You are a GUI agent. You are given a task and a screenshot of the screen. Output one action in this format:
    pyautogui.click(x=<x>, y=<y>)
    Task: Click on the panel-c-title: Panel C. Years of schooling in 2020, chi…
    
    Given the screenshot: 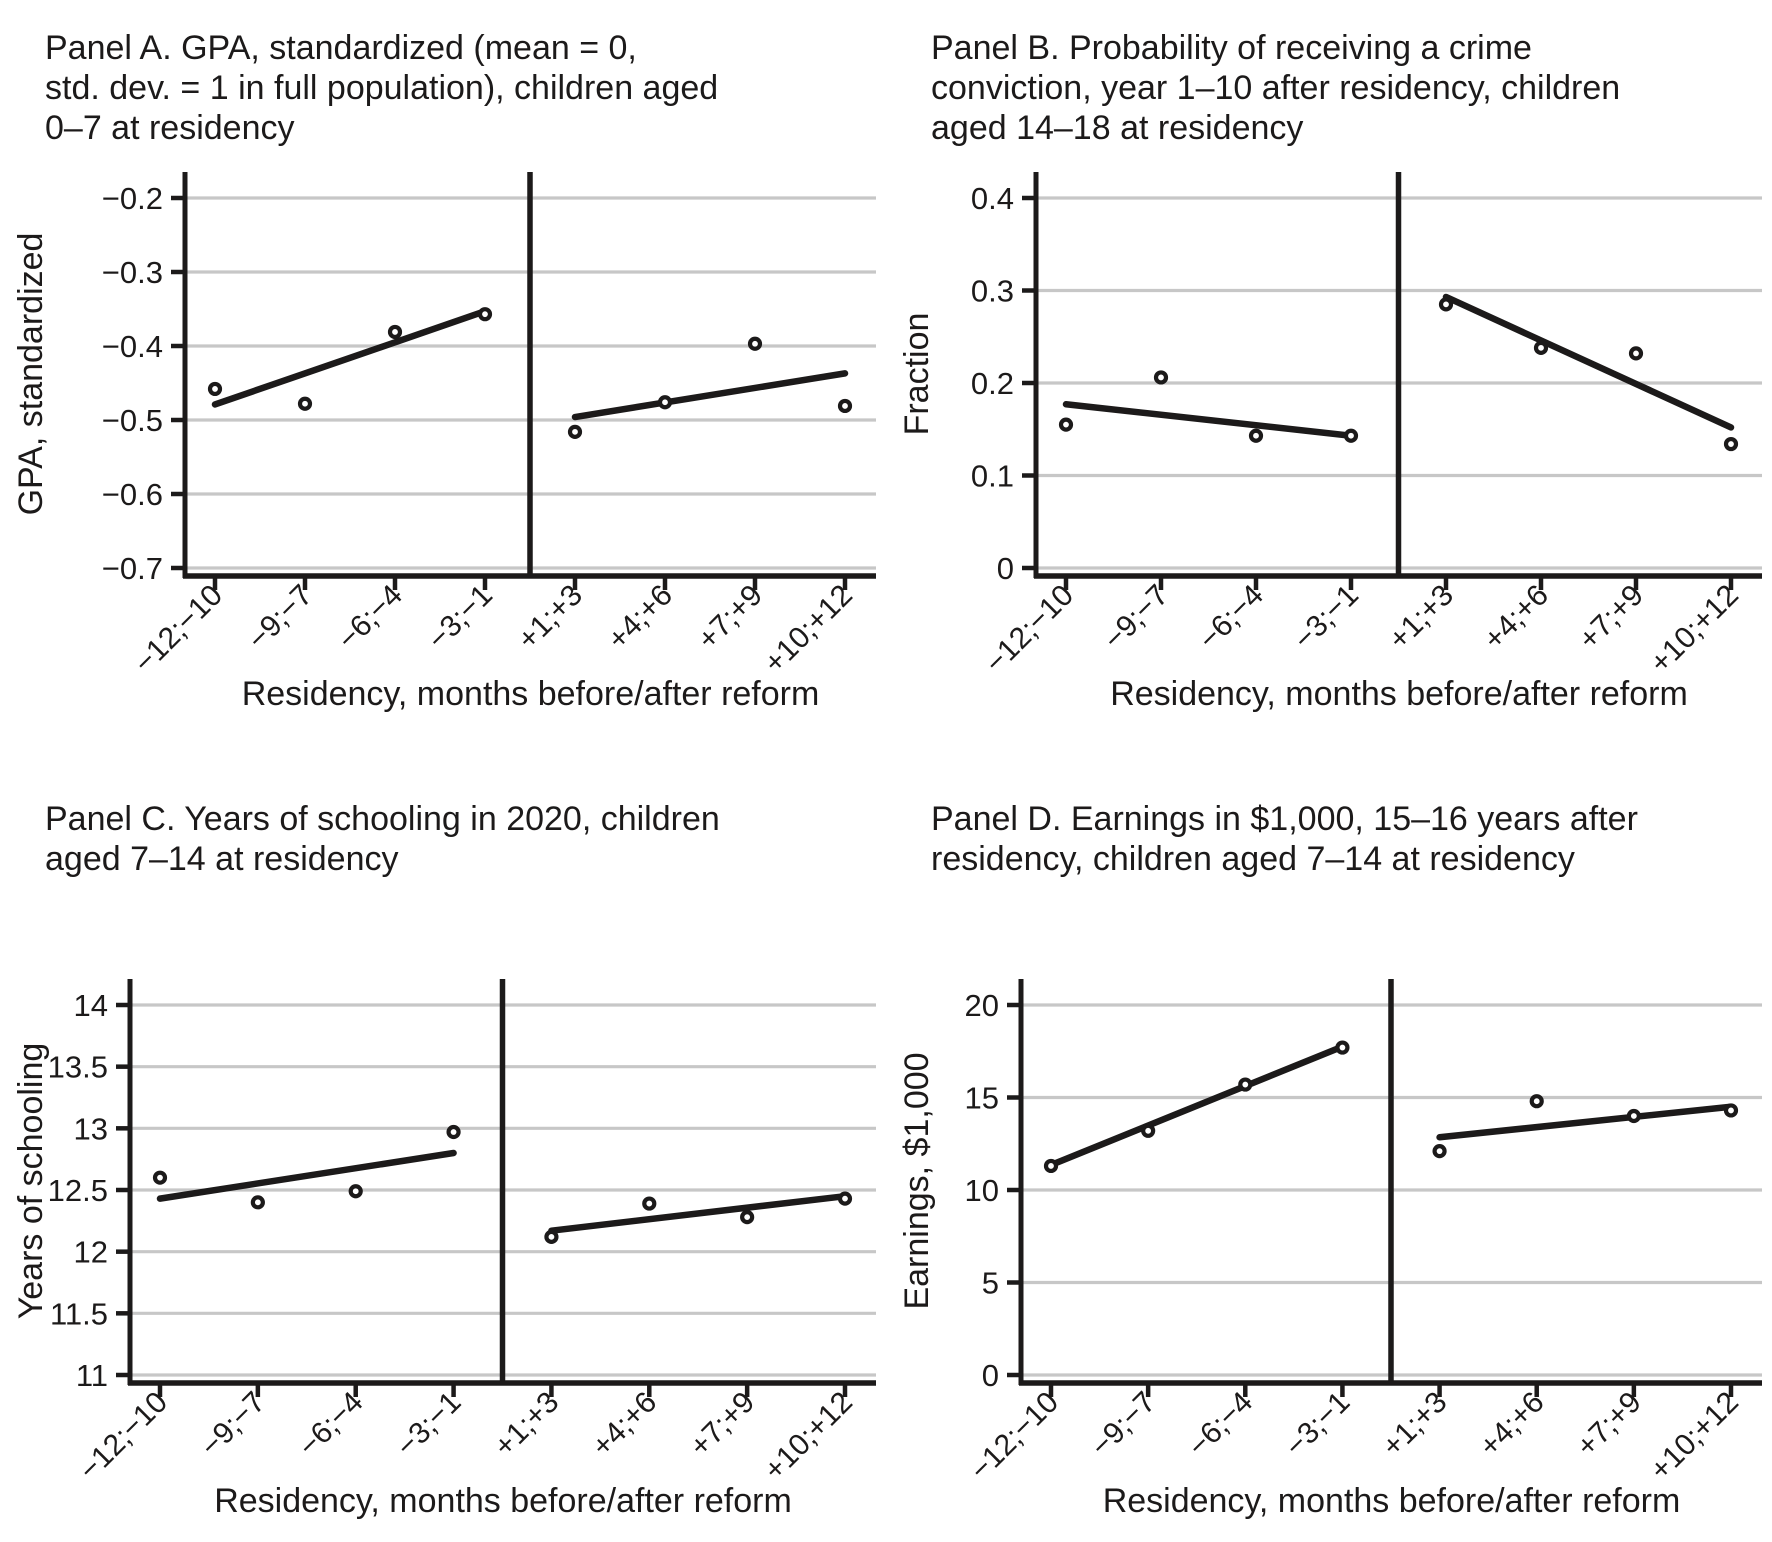 What is the action you would take?
    pyautogui.click(x=455, y=839)
    